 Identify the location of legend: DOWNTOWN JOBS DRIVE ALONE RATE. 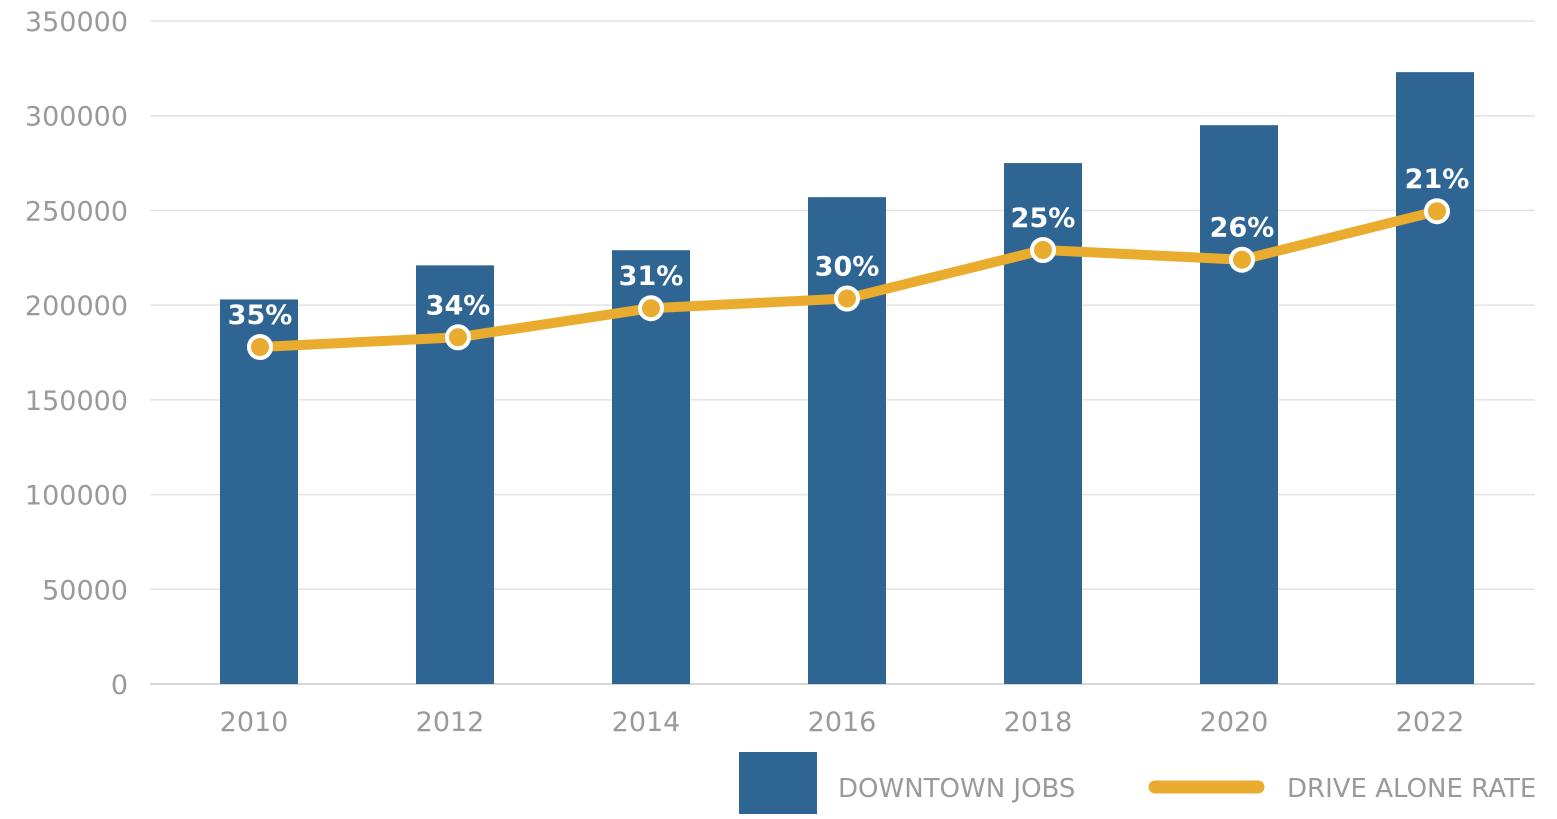
(1137, 783).